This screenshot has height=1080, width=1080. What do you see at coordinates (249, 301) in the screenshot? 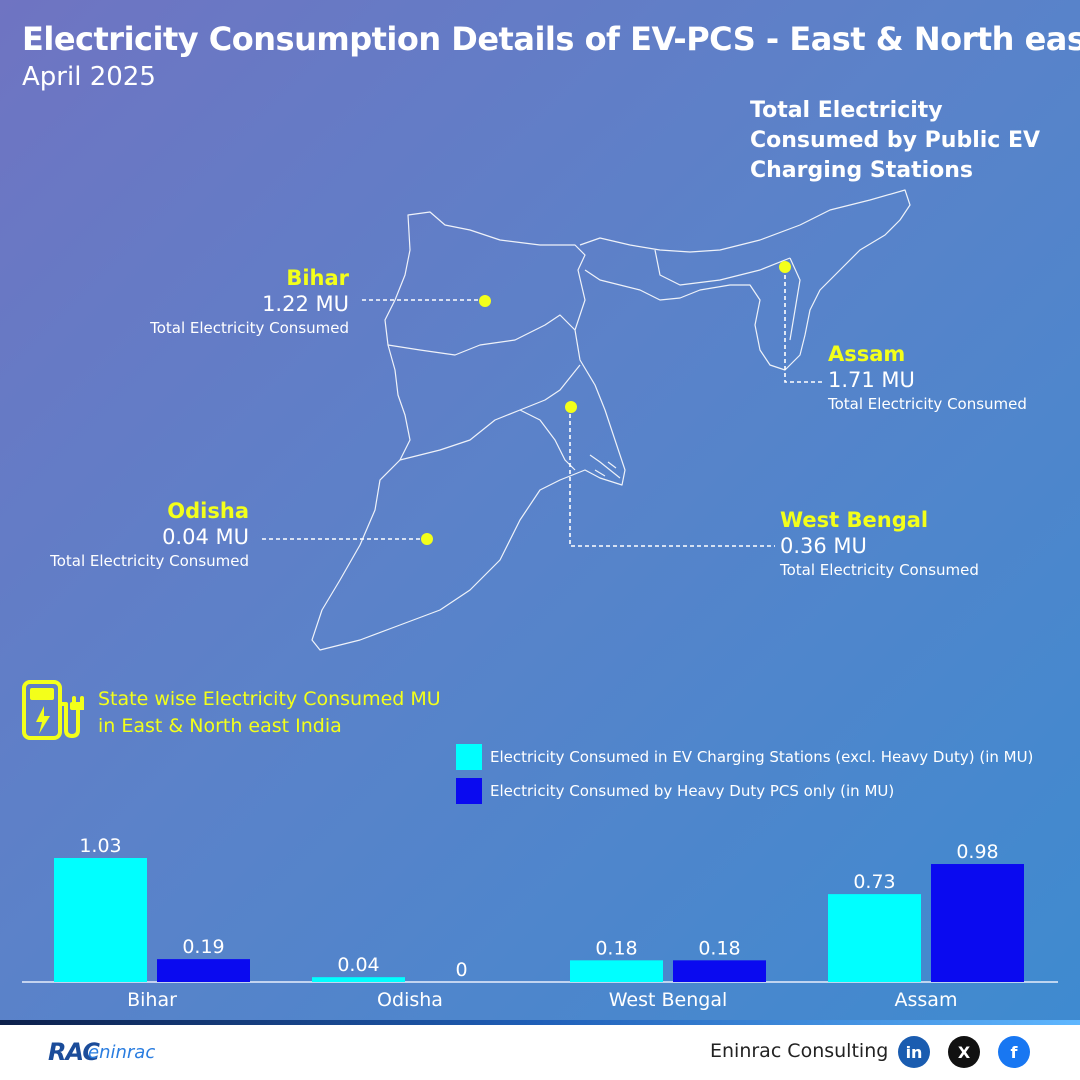
I see `state-callout-bihar: Bihar 1.22 MU Total Electricity Consumed` at bounding box center [249, 301].